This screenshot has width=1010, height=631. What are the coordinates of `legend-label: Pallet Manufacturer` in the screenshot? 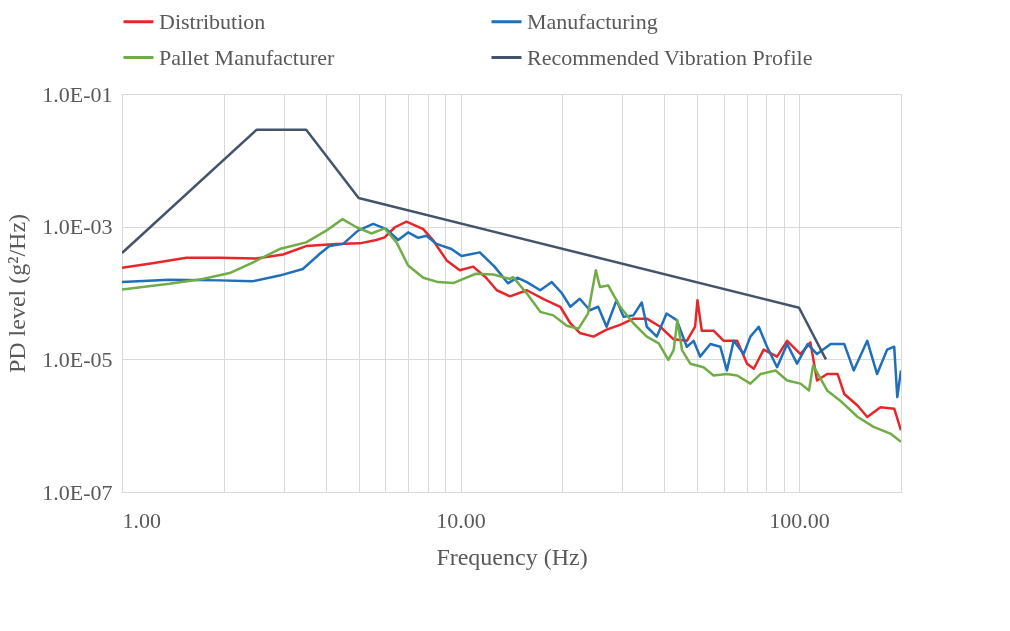 It's located at (247, 57).